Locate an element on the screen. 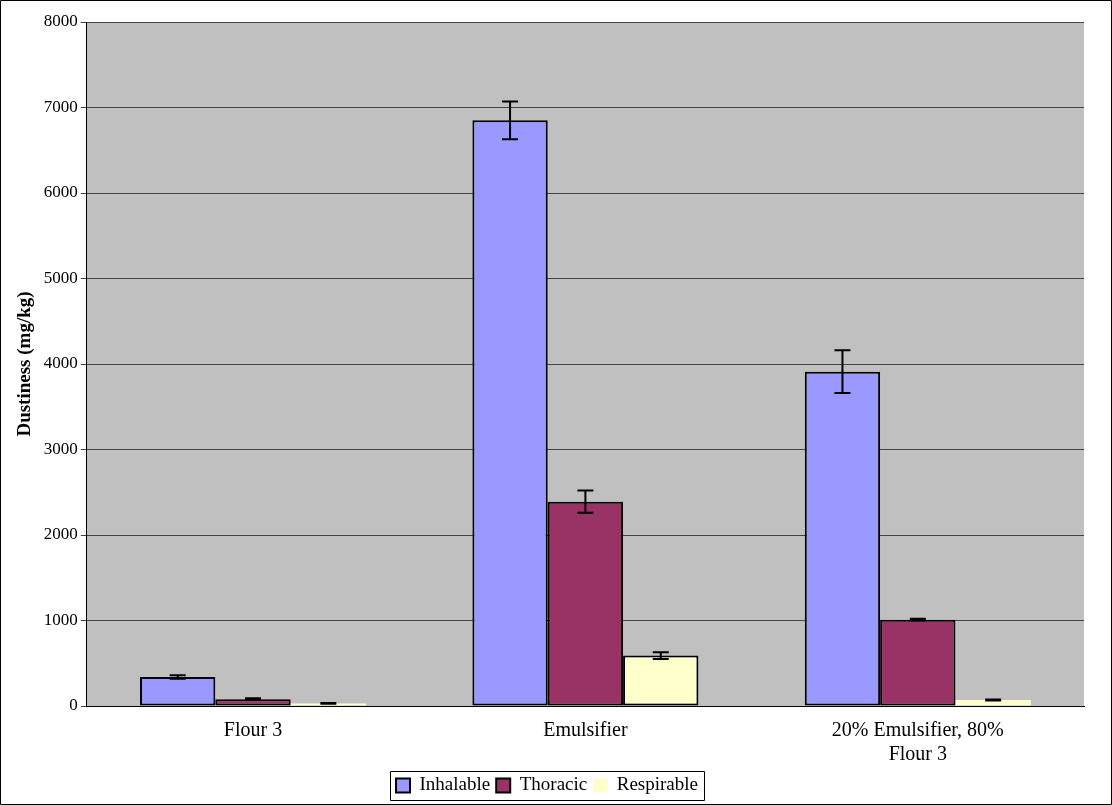  x-tick-label: Flour 3 is located at coordinates (253, 729).